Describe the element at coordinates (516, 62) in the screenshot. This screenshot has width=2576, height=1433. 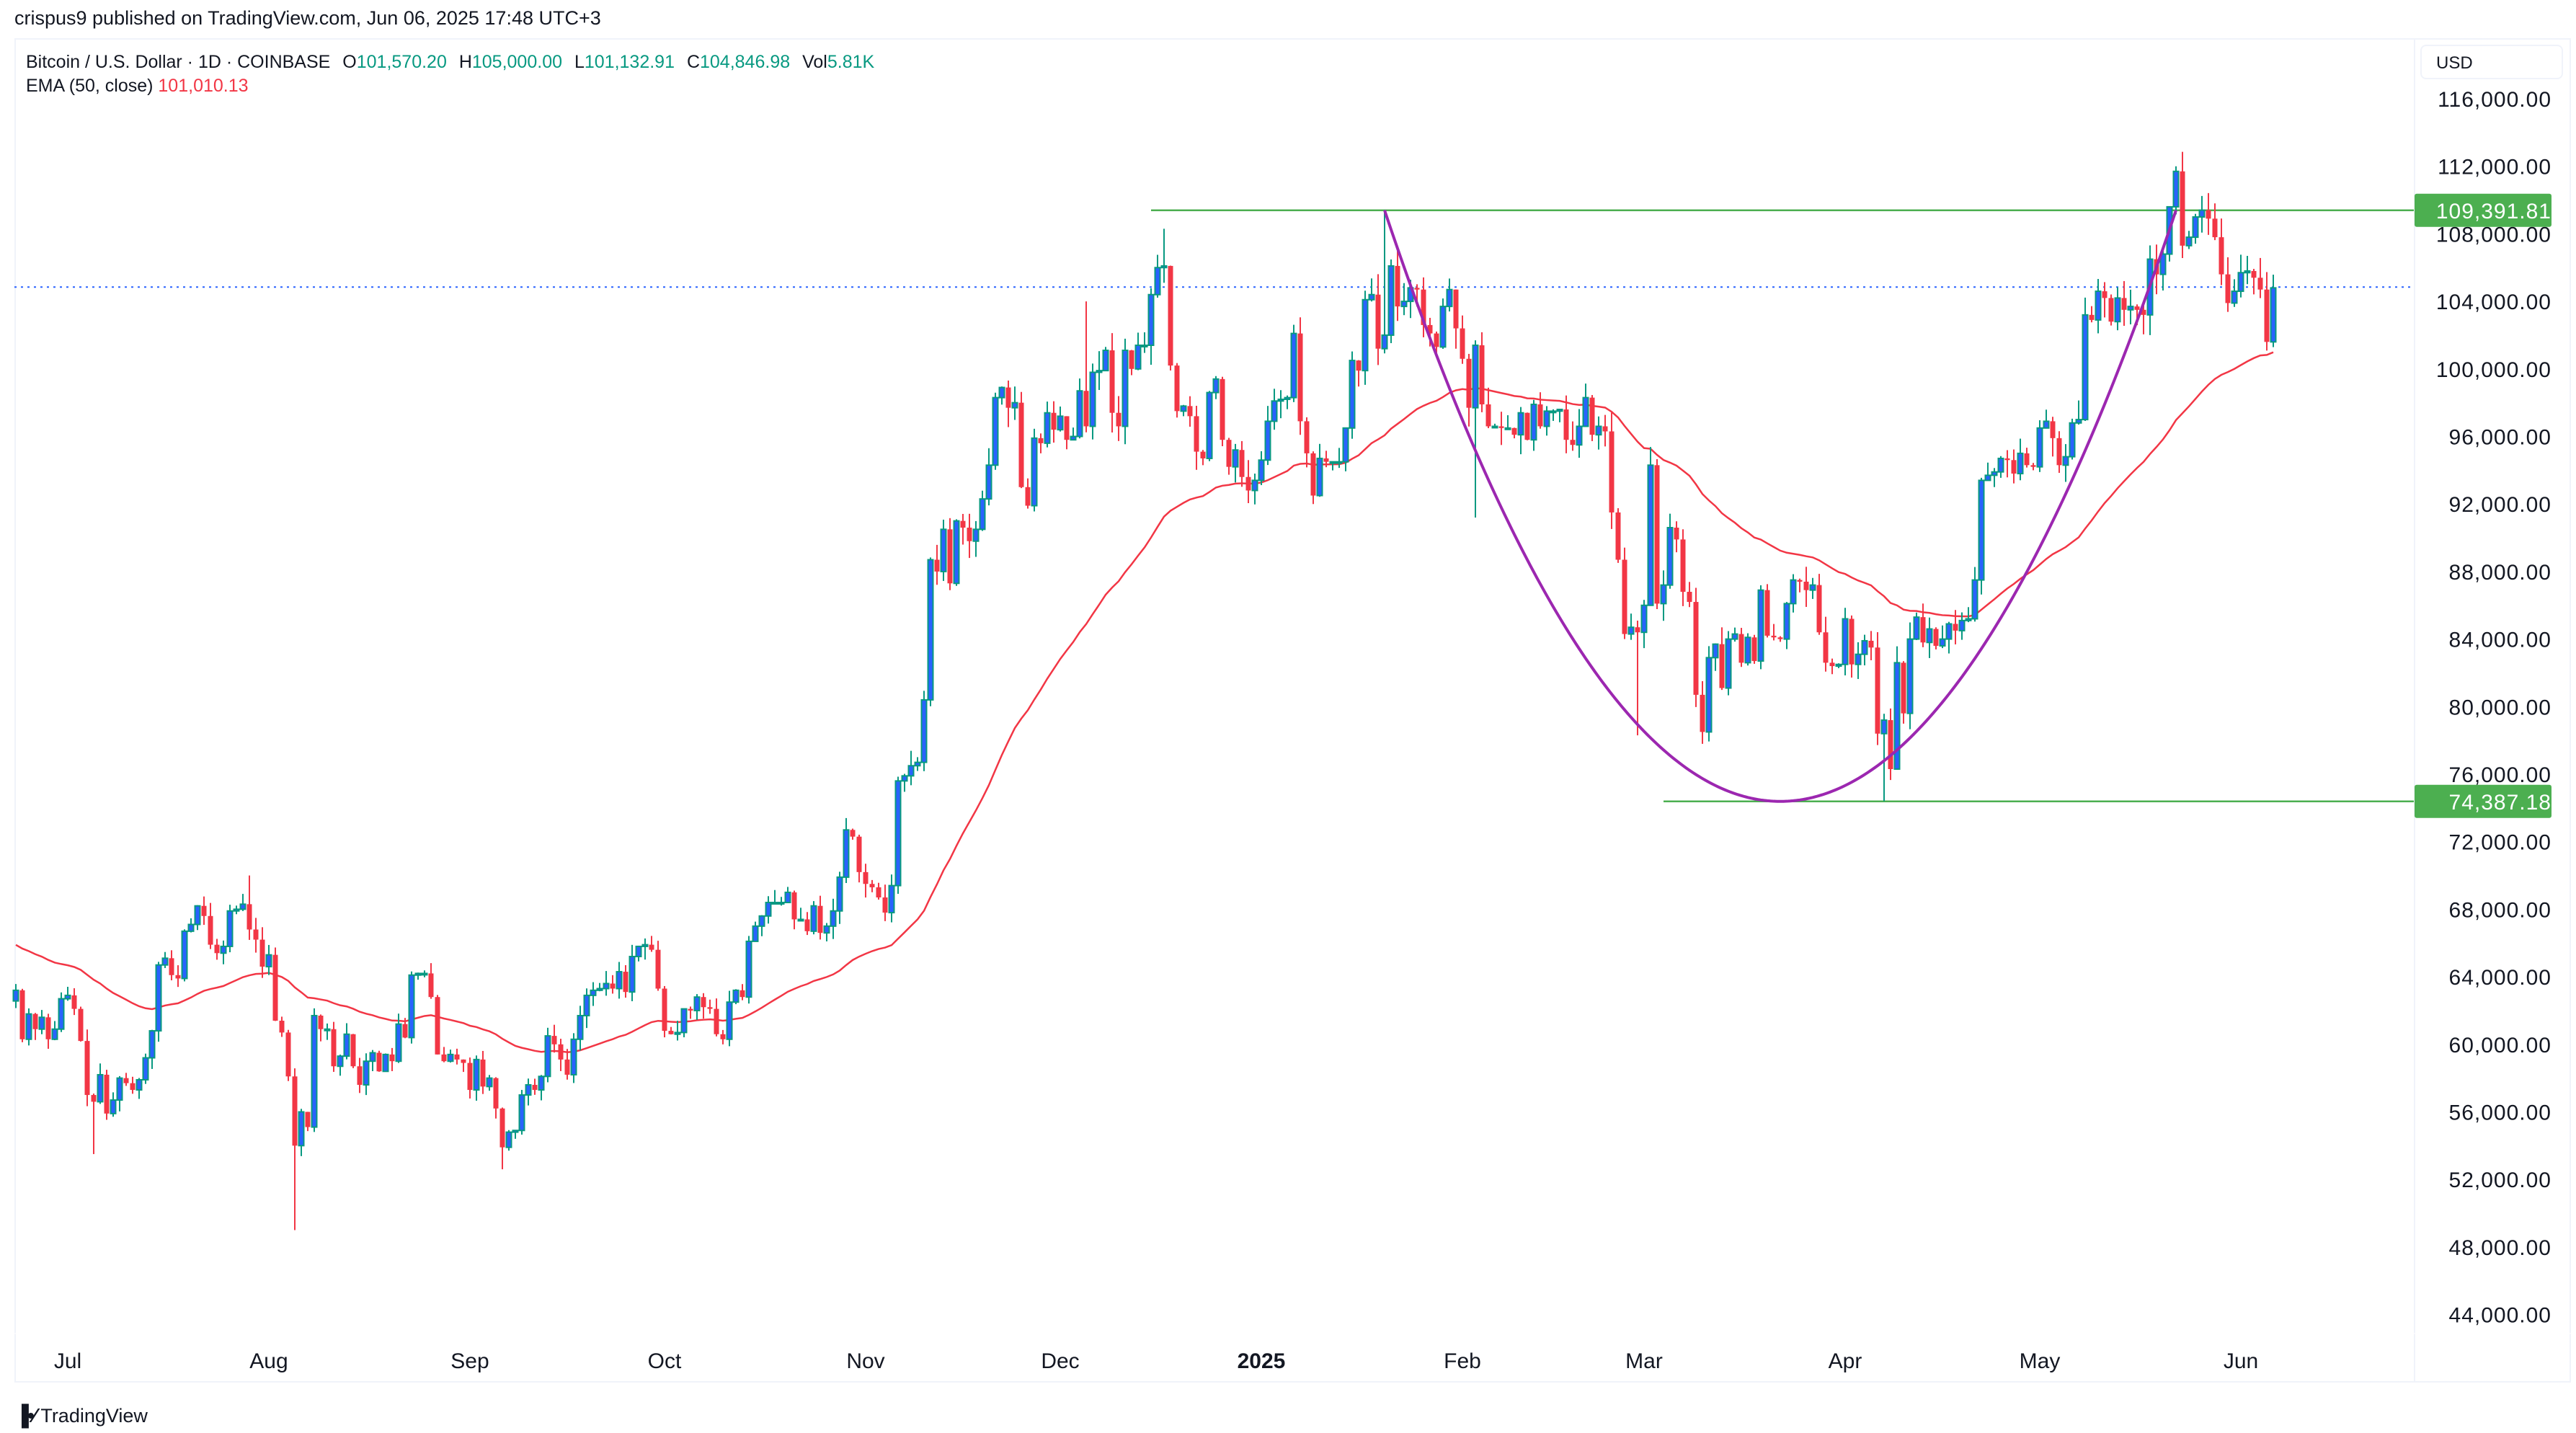
I see `high-value: 105,000.00` at that location.